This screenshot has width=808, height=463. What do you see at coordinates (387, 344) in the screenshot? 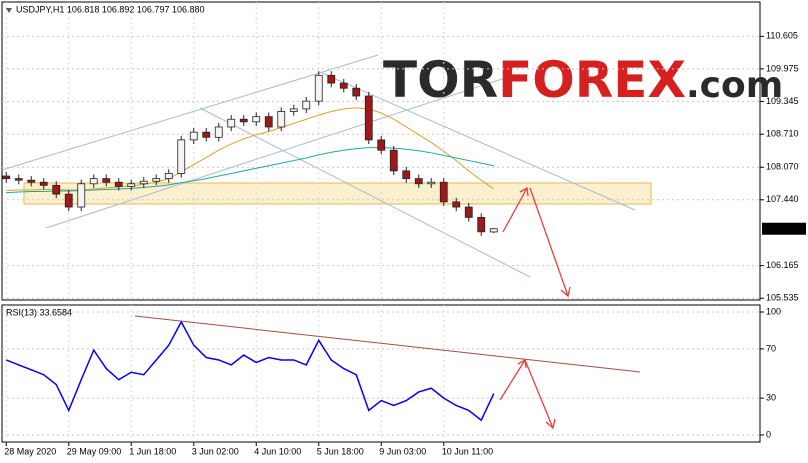
I see `rsi-trendline` at bounding box center [387, 344].